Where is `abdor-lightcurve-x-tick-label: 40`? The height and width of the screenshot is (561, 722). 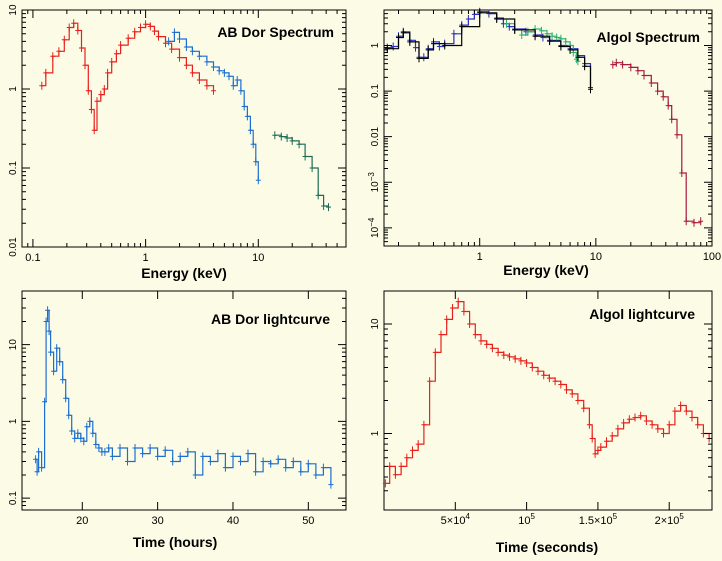 abdor-lightcurve-x-tick-label: 40 is located at coordinates (233, 521).